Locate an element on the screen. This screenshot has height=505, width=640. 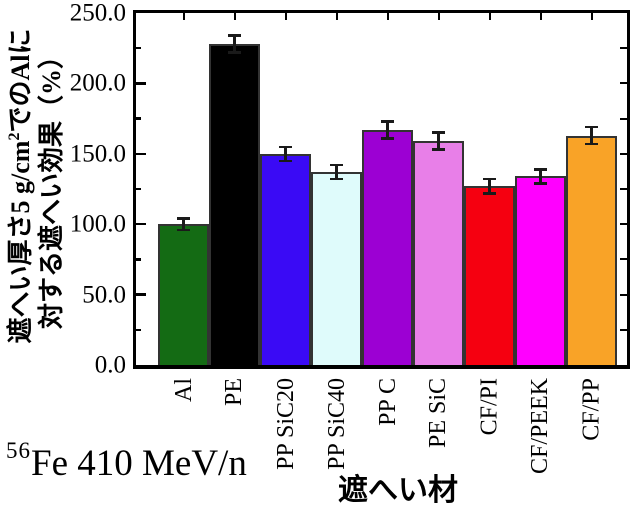
y-axis-title-line1: 遮へい厚さ5 g/cm2でのAlに is located at coordinates (20, 186).